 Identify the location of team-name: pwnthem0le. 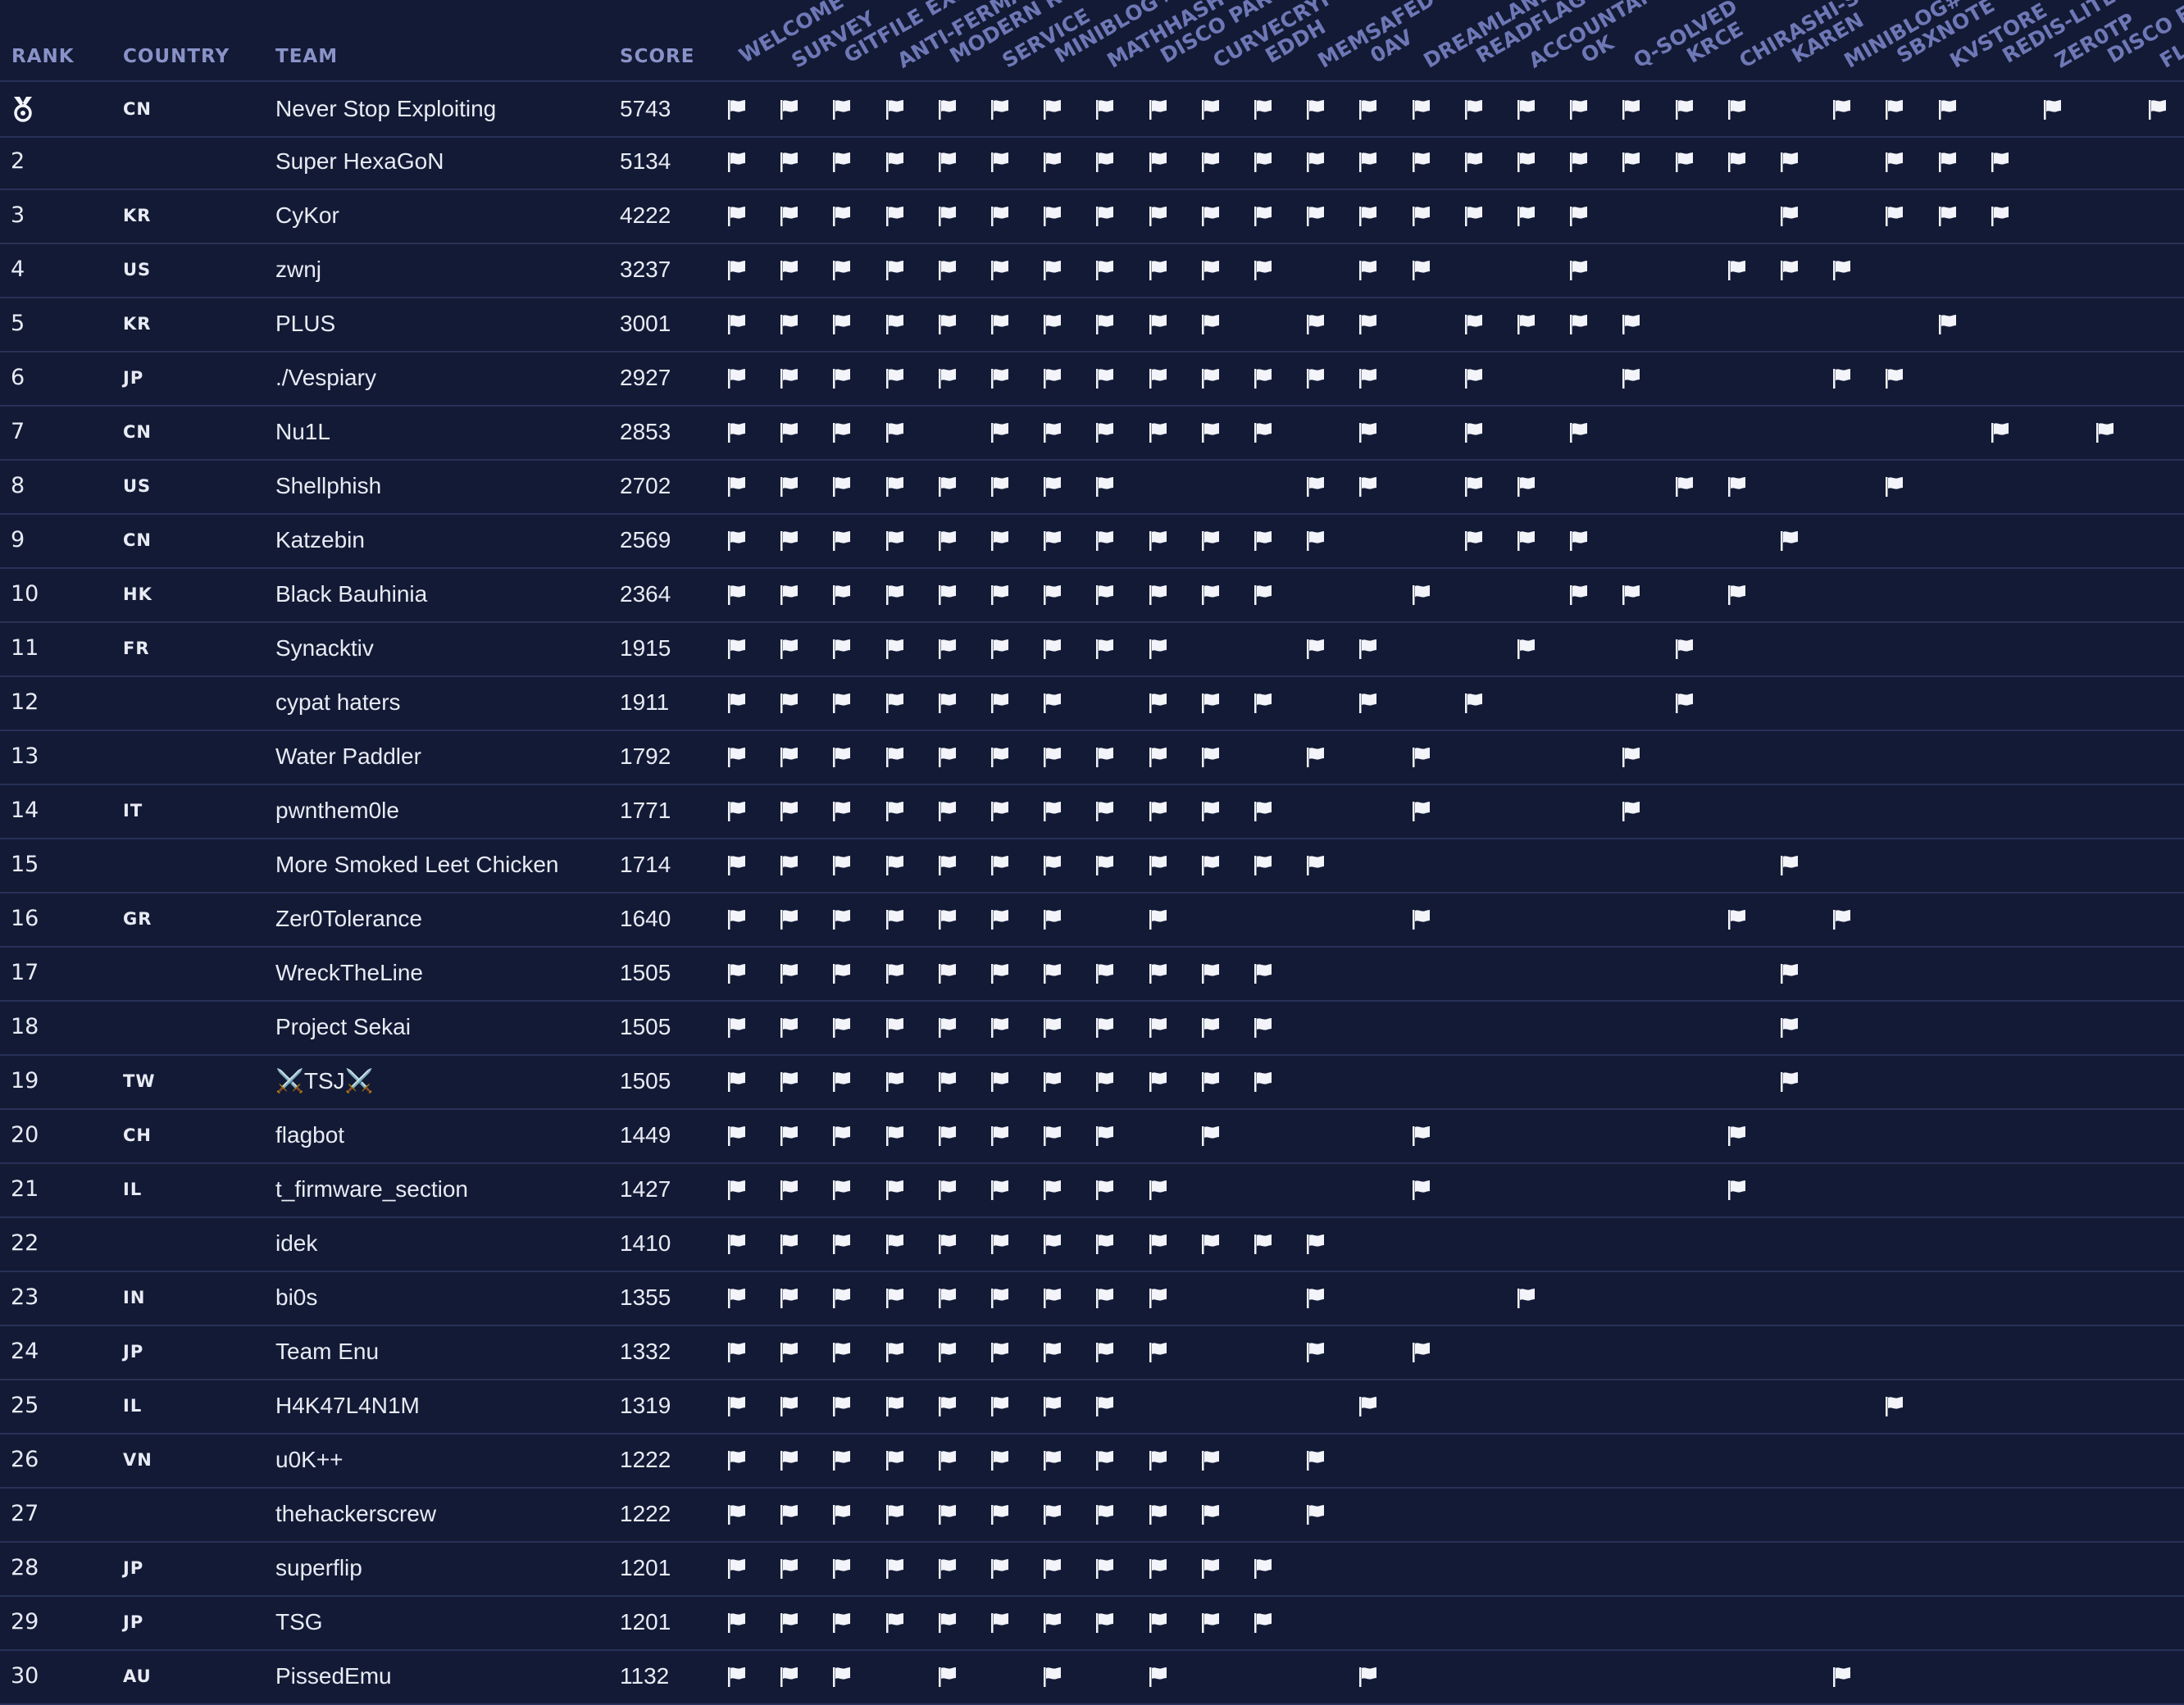
(337, 810).